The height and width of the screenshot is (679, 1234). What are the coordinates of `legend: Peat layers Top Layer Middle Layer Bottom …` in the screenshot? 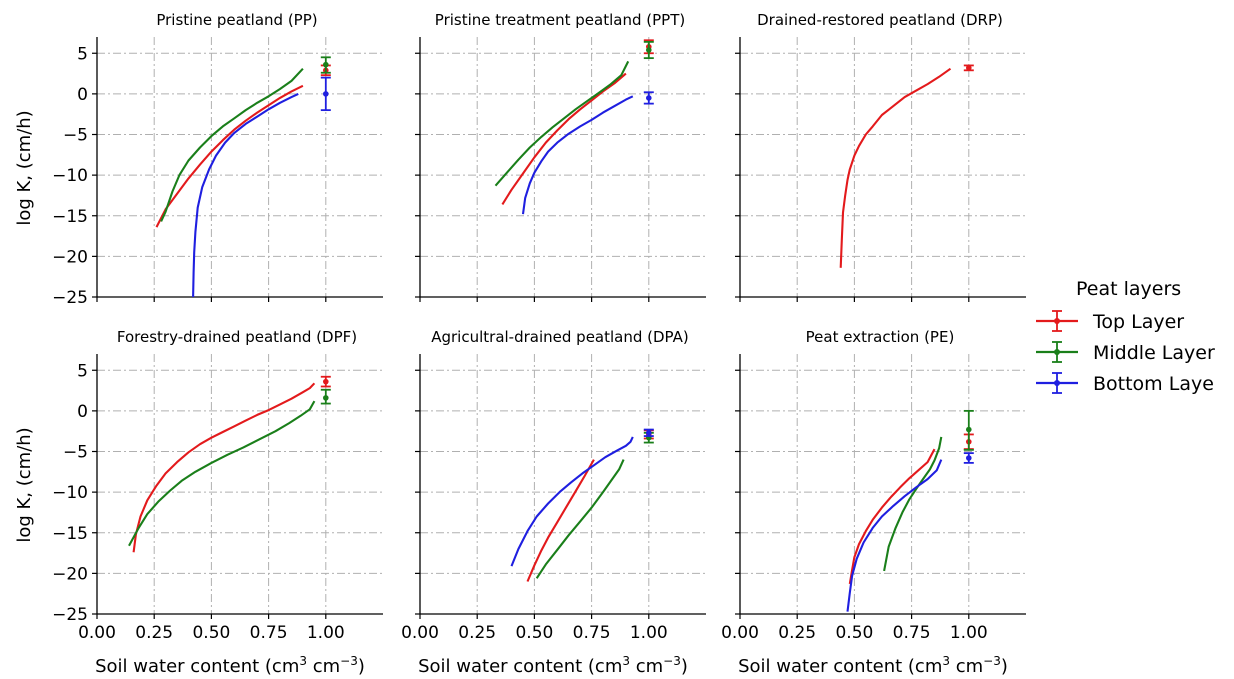 It's located at (1125, 336).